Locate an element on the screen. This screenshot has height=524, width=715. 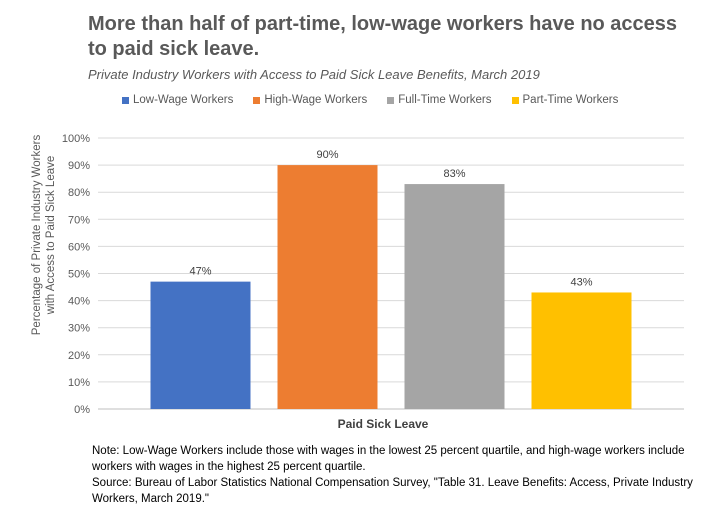
data-label: 90% is located at coordinates (327, 155).